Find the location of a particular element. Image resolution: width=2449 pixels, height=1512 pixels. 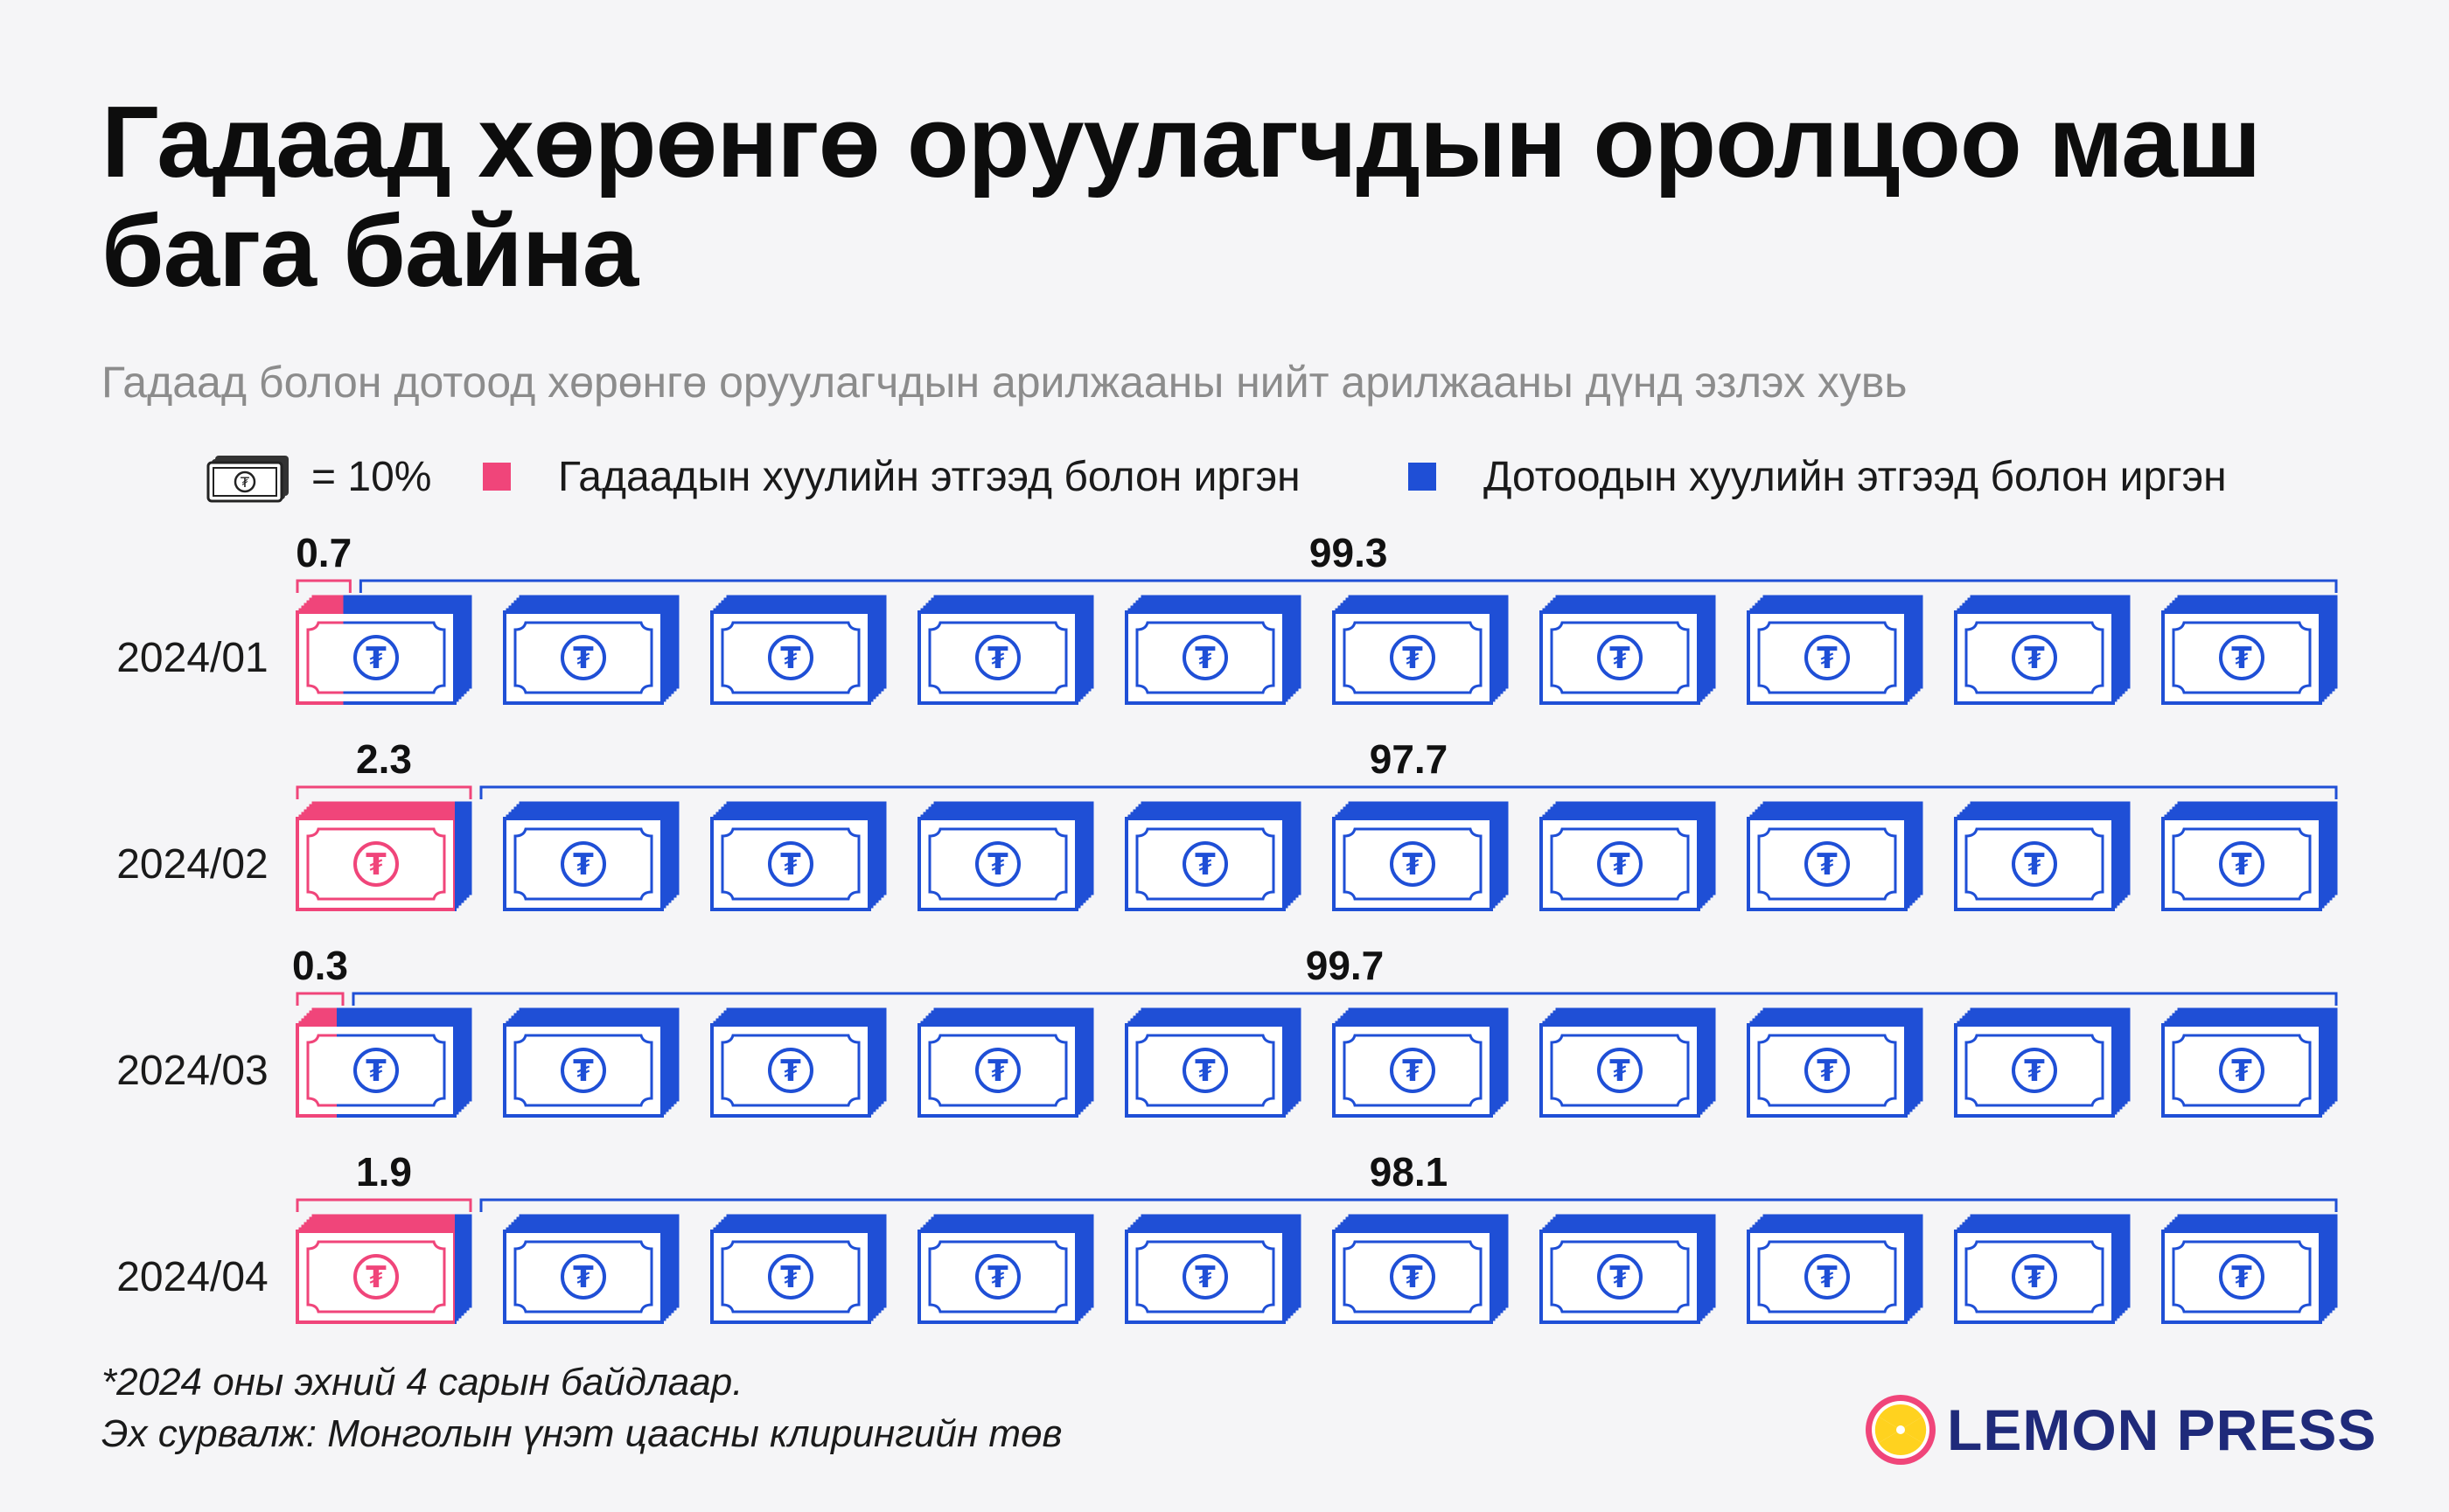

month-label: 2024/01 is located at coordinates (192, 658).